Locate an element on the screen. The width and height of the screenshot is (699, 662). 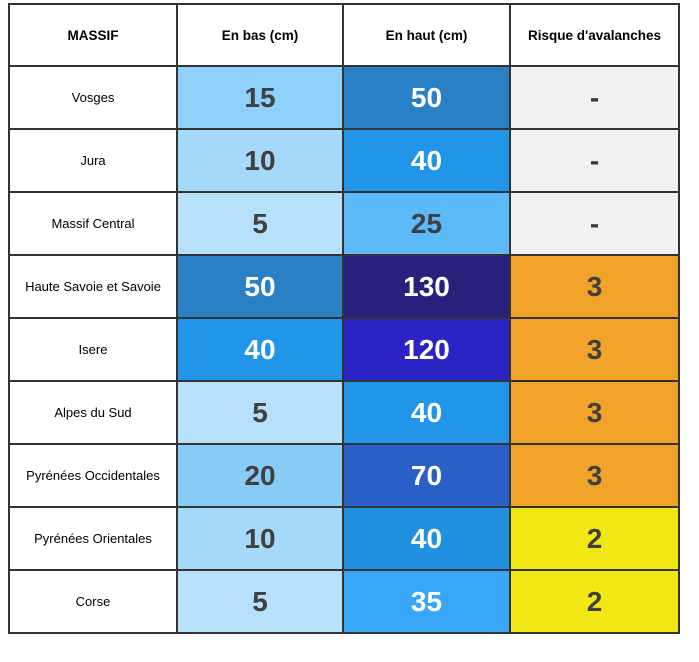
massif-cell: Alpes du Sud is located at coordinates (93, 412).